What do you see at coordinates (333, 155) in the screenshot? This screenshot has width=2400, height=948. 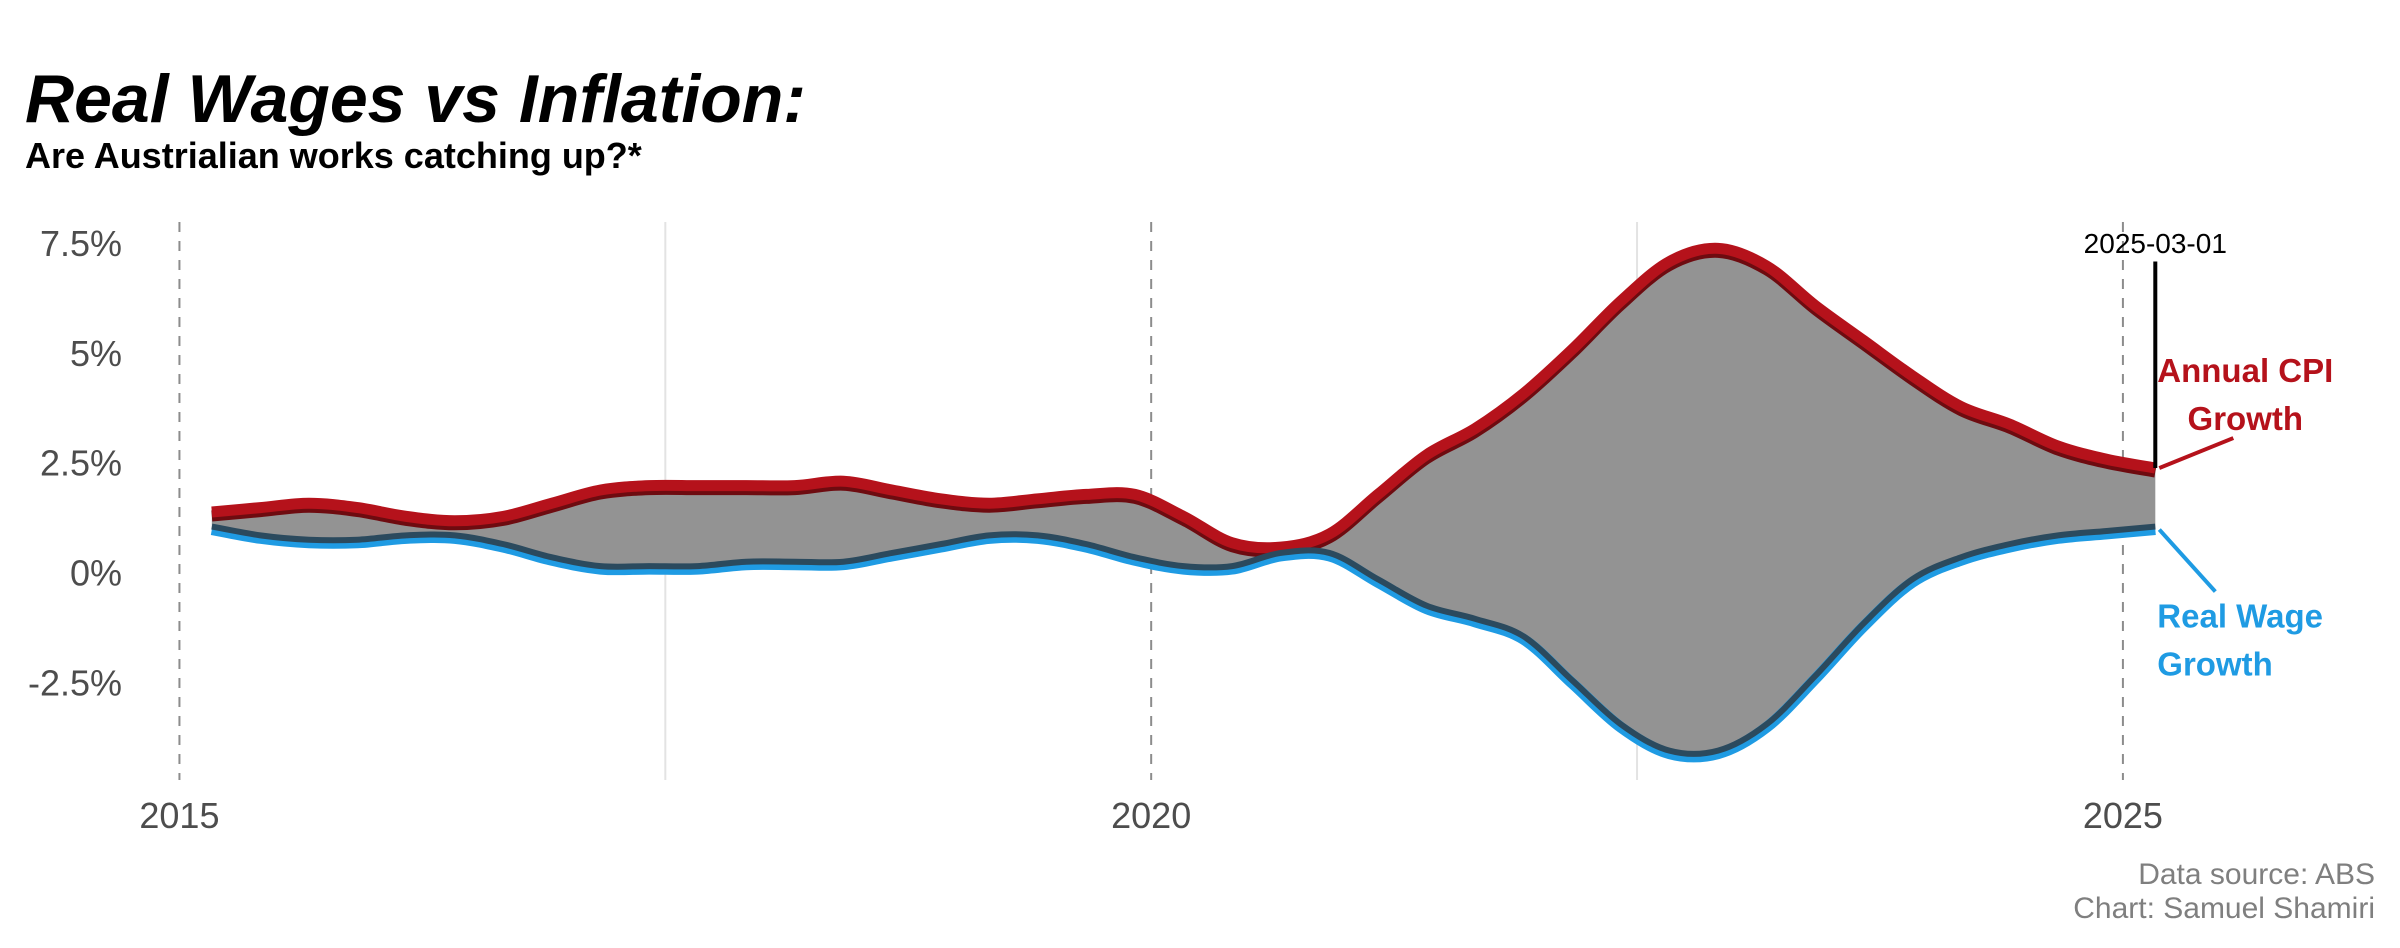 I see `chart-subtitle: Are Austrialian works catching up?*` at bounding box center [333, 155].